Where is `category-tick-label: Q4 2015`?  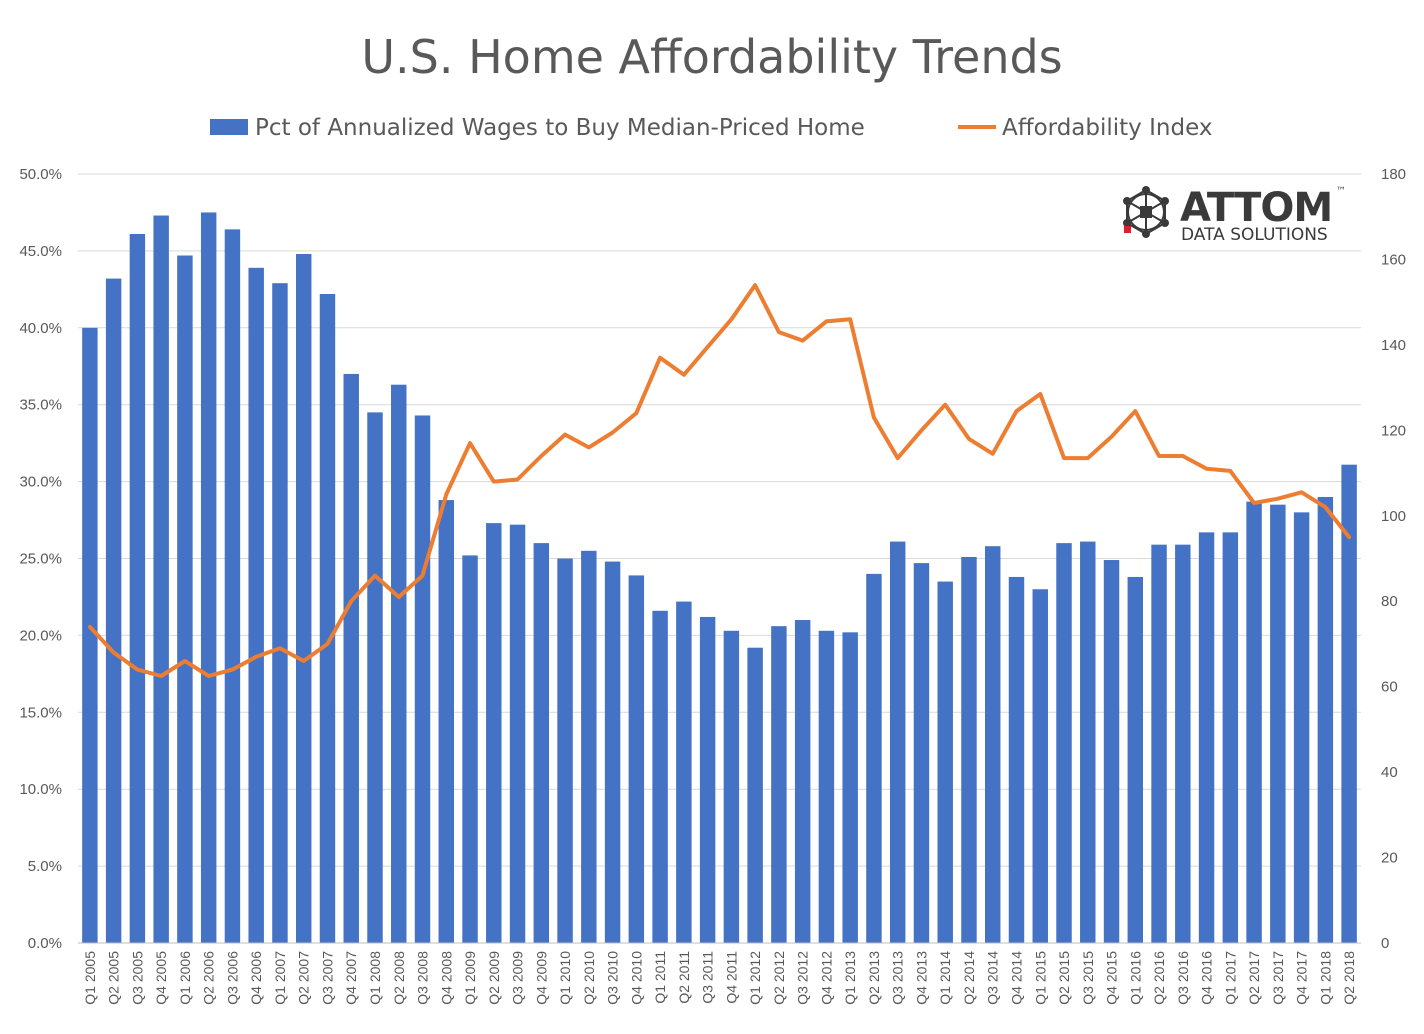
category-tick-label: Q4 2015 is located at coordinates (1112, 978).